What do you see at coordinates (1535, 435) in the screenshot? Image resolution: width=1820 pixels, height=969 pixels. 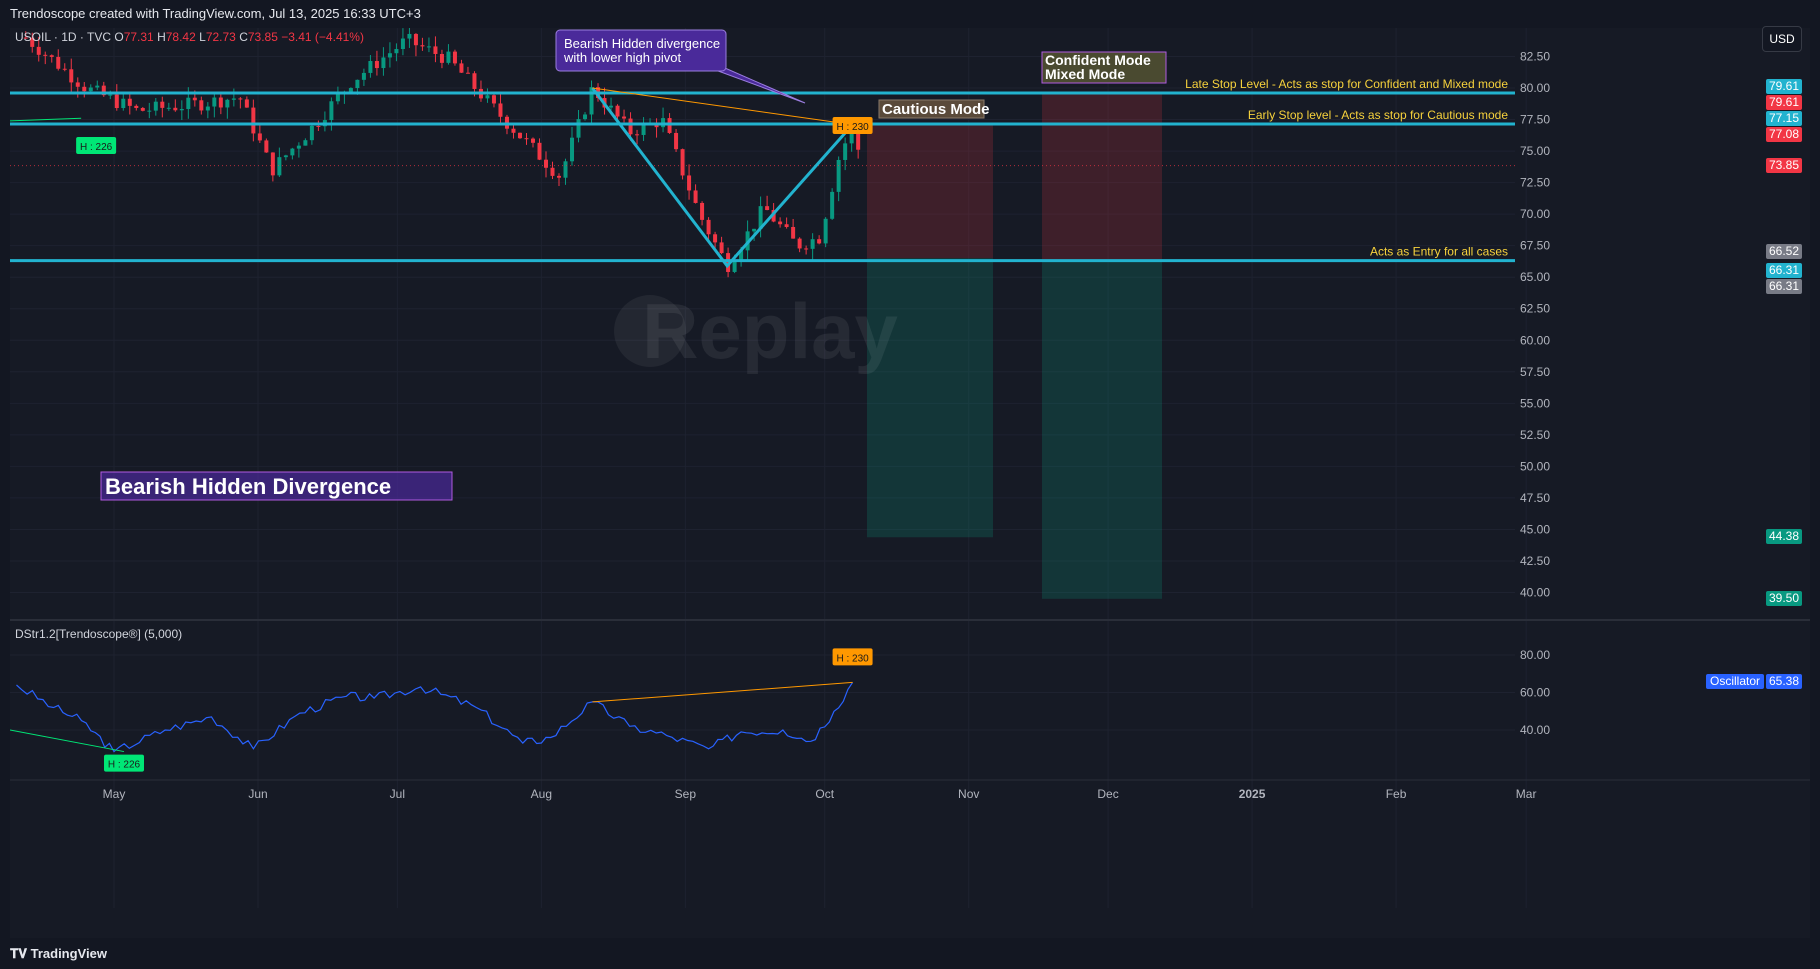 I see `price-axis-tick: 52.50` at bounding box center [1535, 435].